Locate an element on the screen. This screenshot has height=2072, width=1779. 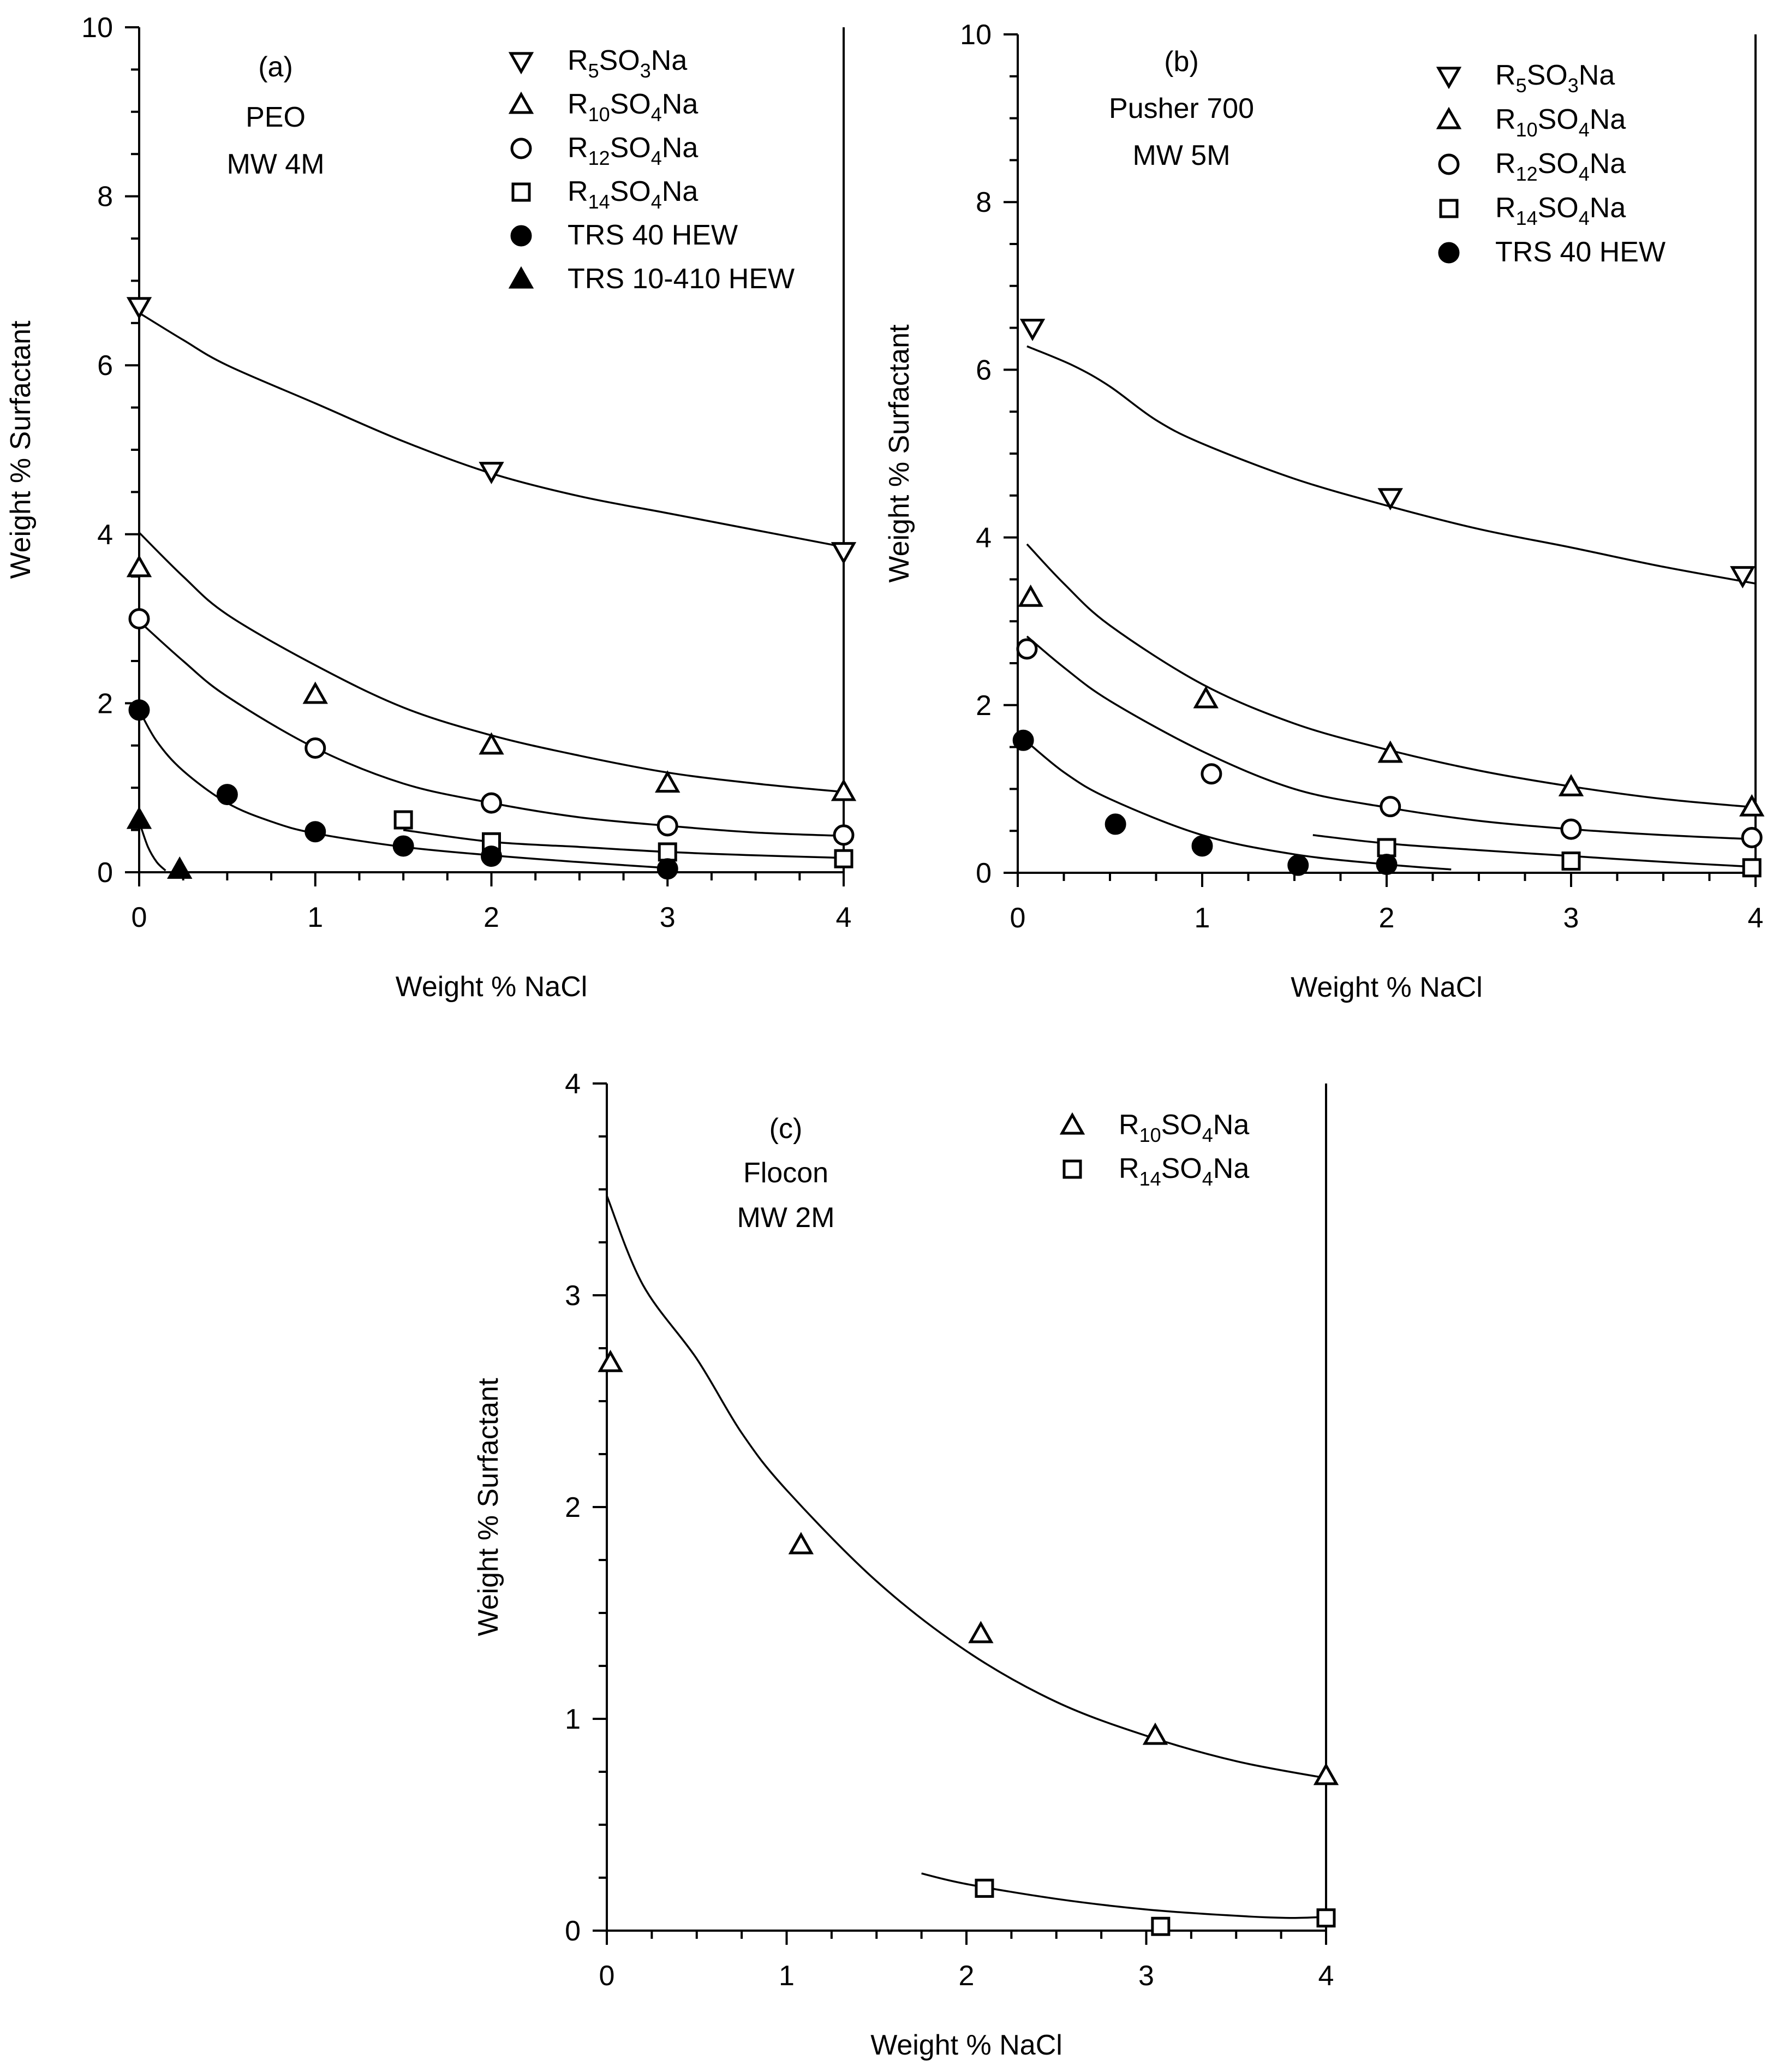
legend-subscript: 5 is located at coordinates (1521, 85).